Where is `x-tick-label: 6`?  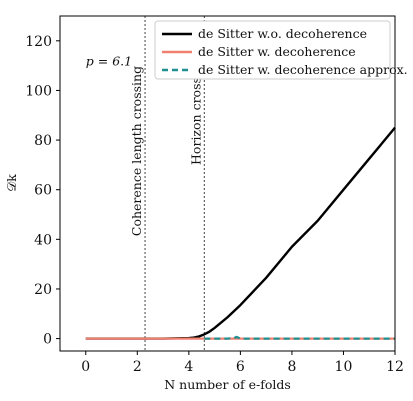 x-tick-label: 6 is located at coordinates (240, 367).